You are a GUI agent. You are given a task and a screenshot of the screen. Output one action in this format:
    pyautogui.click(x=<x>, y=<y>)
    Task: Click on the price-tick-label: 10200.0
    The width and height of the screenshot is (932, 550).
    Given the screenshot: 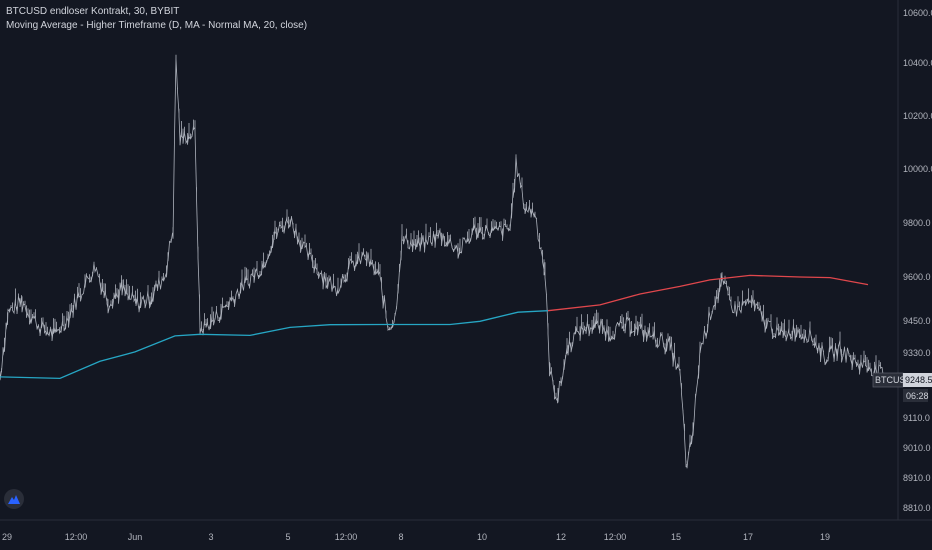 What is the action you would take?
    pyautogui.click(x=917, y=116)
    